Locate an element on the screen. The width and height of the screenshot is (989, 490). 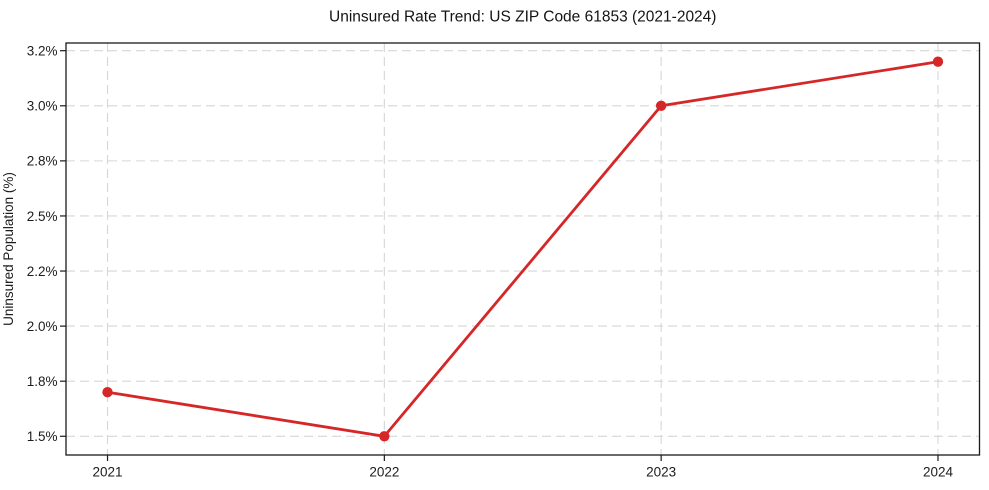
y-tick-label: 2.2% is located at coordinates (42, 271).